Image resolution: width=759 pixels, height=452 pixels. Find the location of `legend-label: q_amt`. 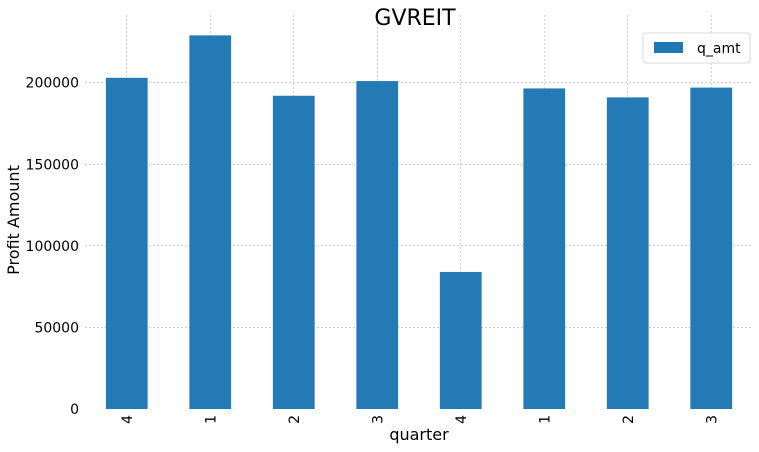

legend-label: q_amt is located at coordinates (719, 49).